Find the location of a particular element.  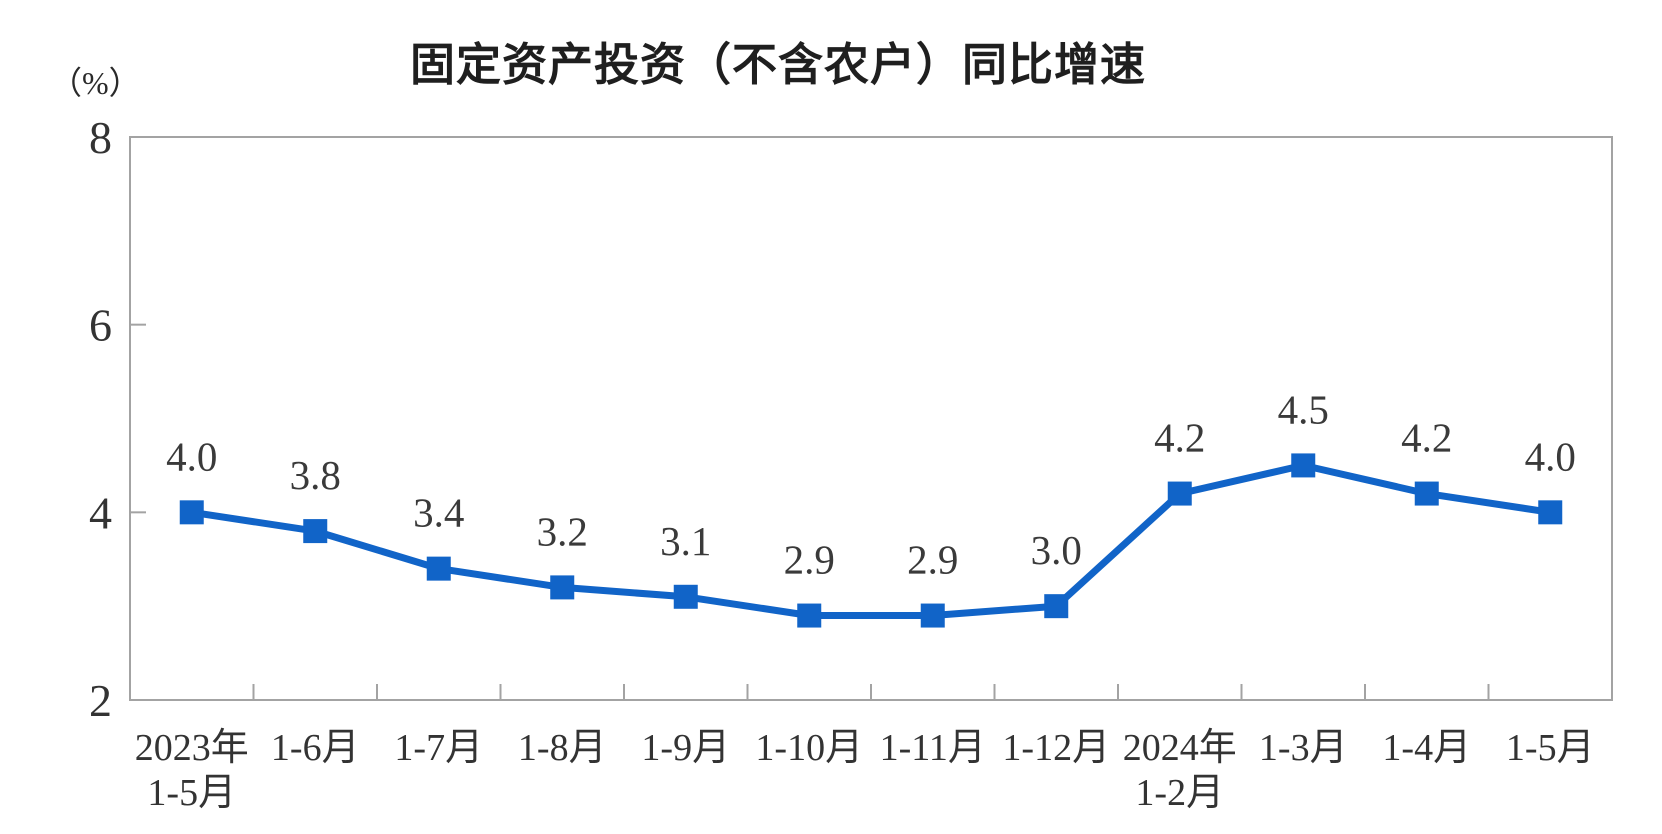

y-axis-unit-label: （%） is located at coordinates (95, 83).